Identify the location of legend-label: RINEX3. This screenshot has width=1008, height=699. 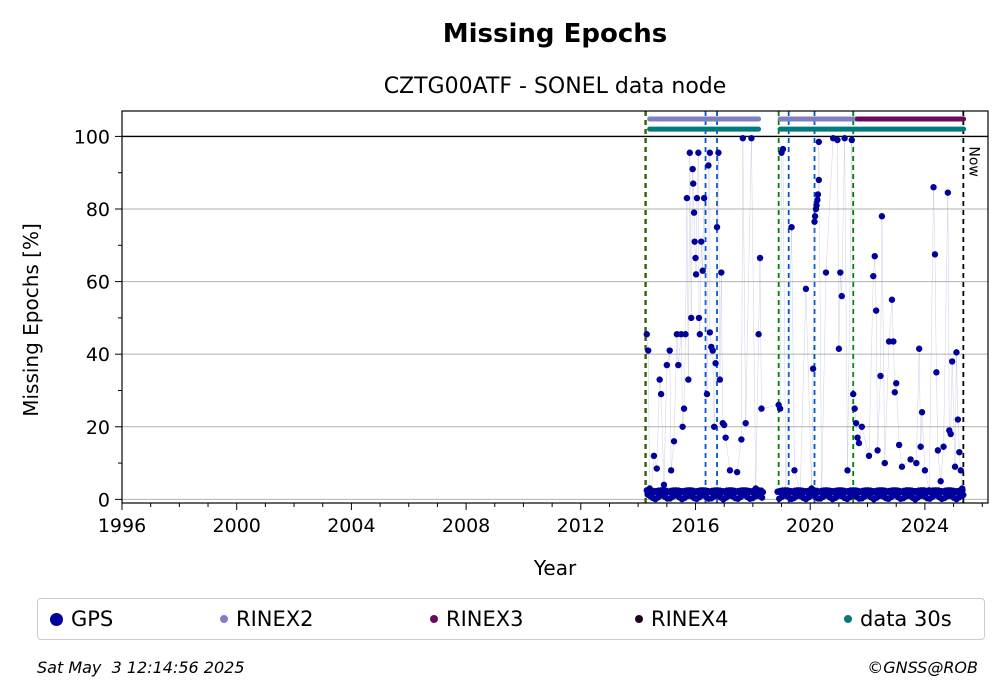
(485, 619).